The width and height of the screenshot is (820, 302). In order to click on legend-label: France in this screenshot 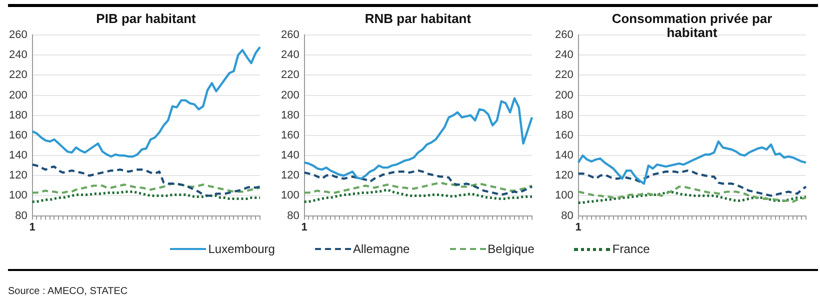, I will do `click(631, 249)`.